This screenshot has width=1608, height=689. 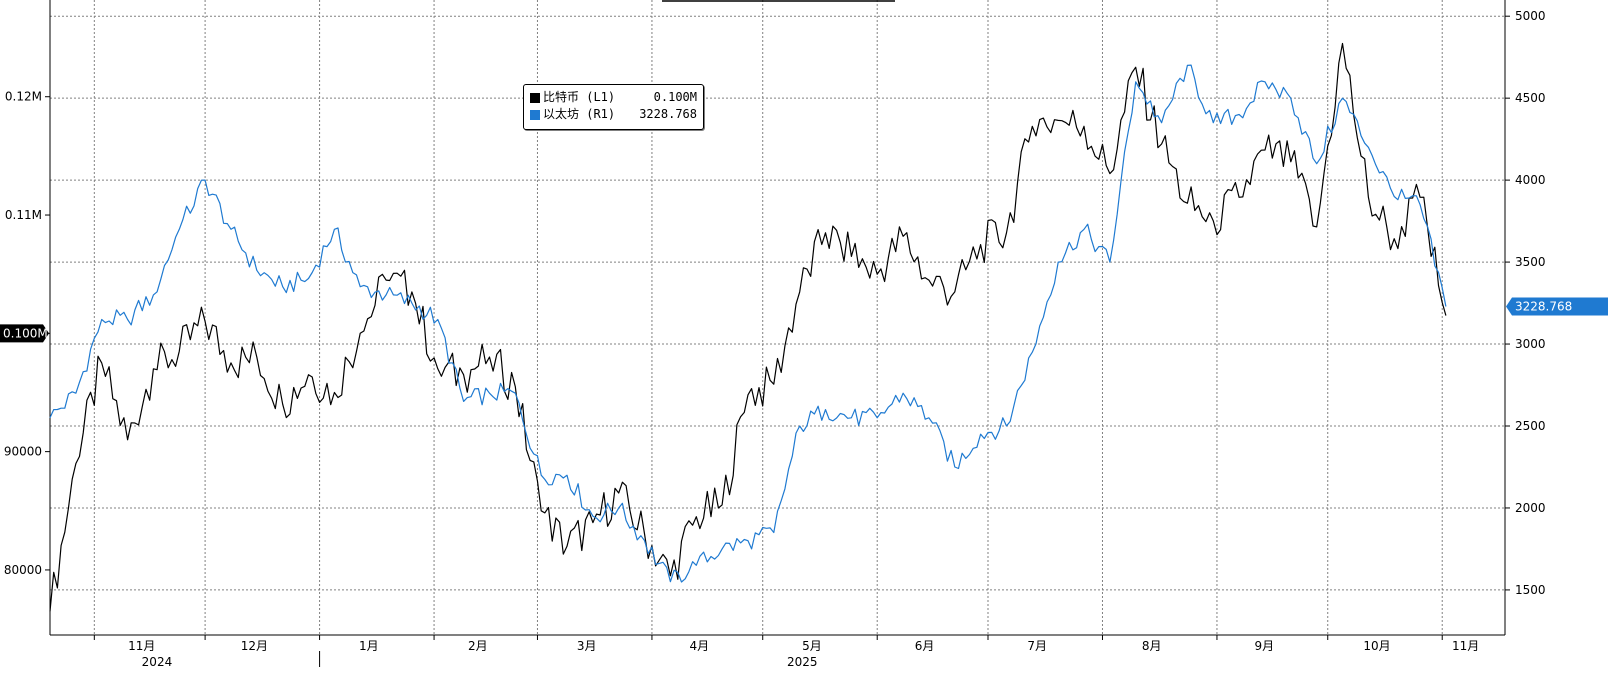 What do you see at coordinates (804, 320) in the screenshot?
I see `axis-badges: 0.100M 3228.768` at bounding box center [804, 320].